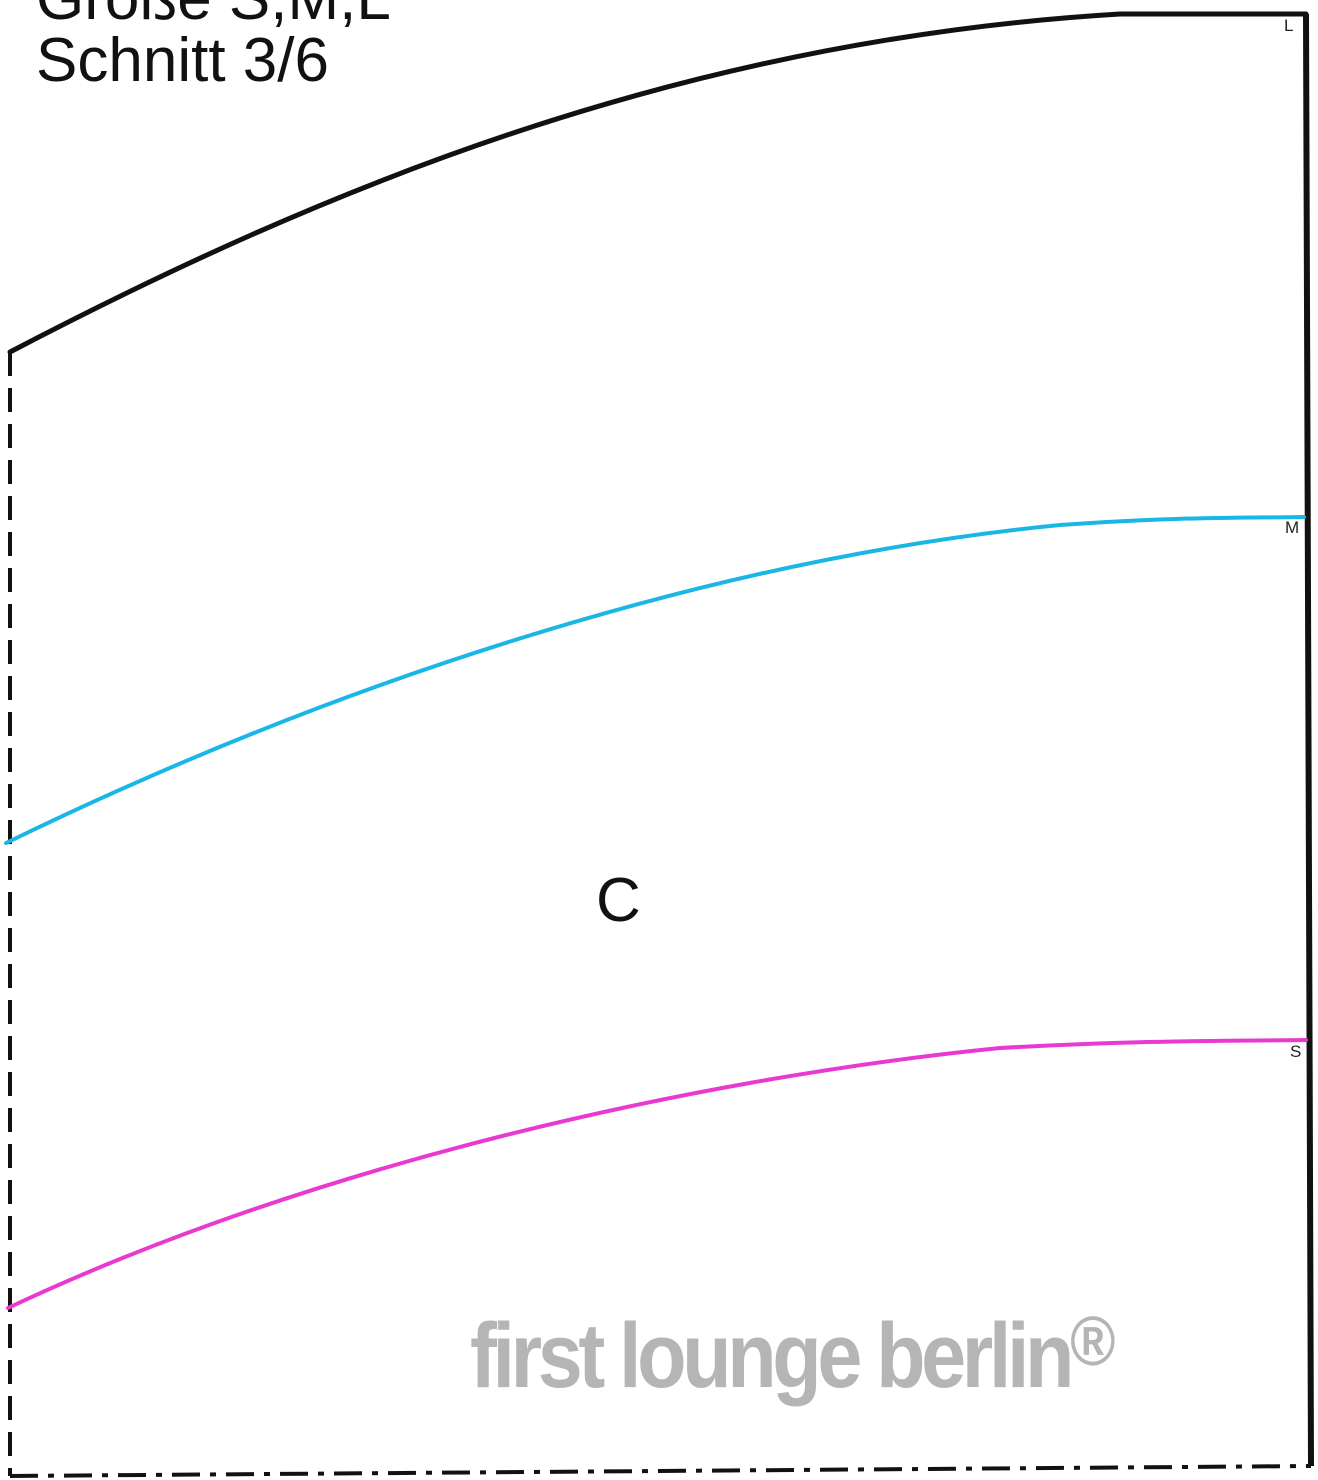 This screenshot has height=1480, width=1318. Describe the element at coordinates (660, 1471) in the screenshot. I see `bottom-edge-dashdot-line` at that location.